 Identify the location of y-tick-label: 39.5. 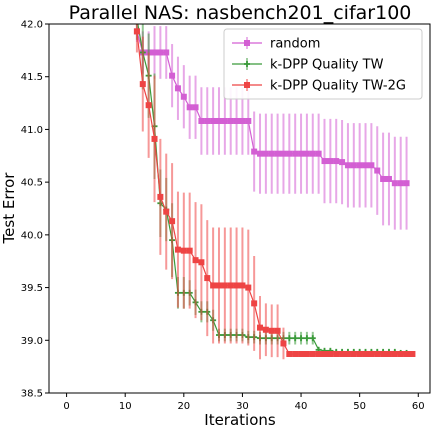
(32, 288).